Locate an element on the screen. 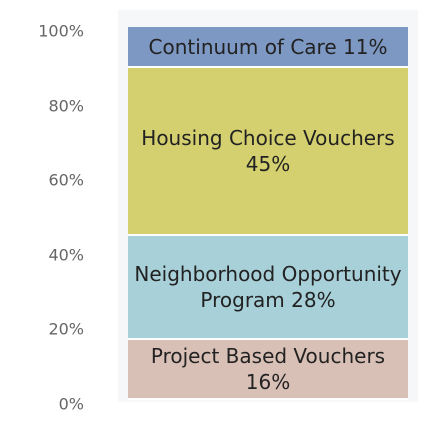 The width and height of the screenshot is (448, 438). data-label: 45% is located at coordinates (268, 163).